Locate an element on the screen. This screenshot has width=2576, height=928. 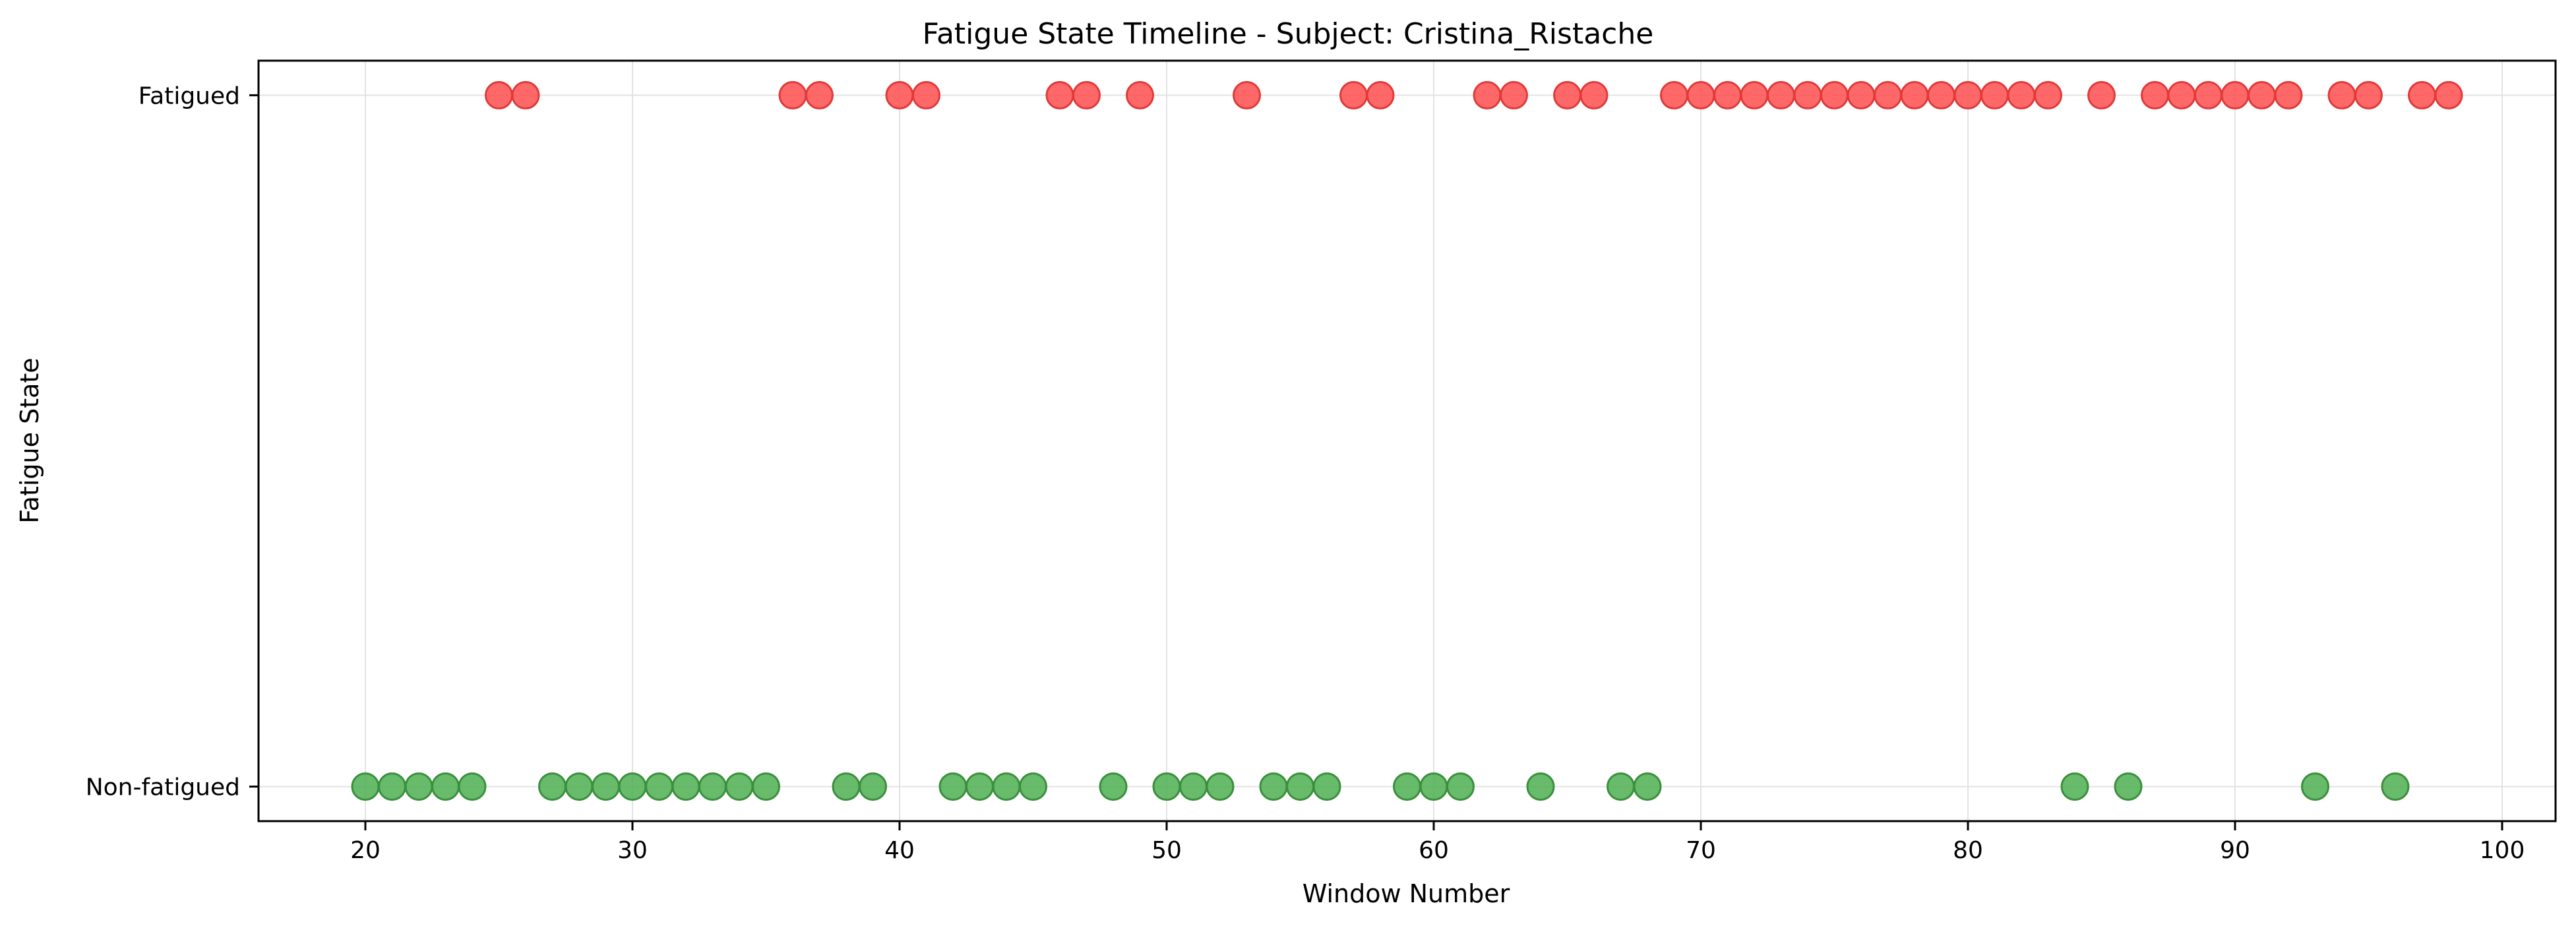
x-tick-label: 50 is located at coordinates (1166, 850).